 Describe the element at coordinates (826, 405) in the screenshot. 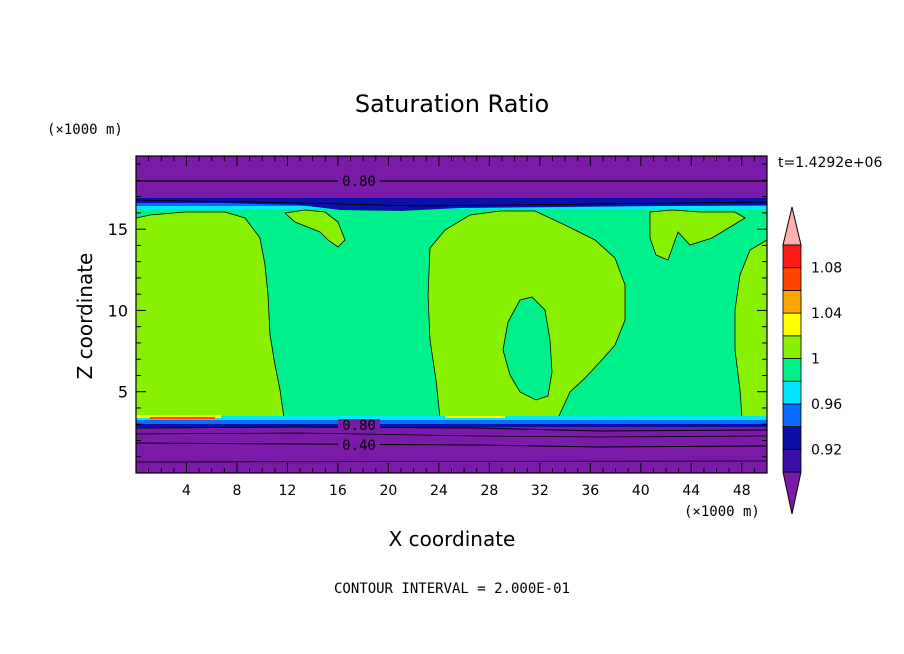

I see `colorbar-label: 0.96` at that location.